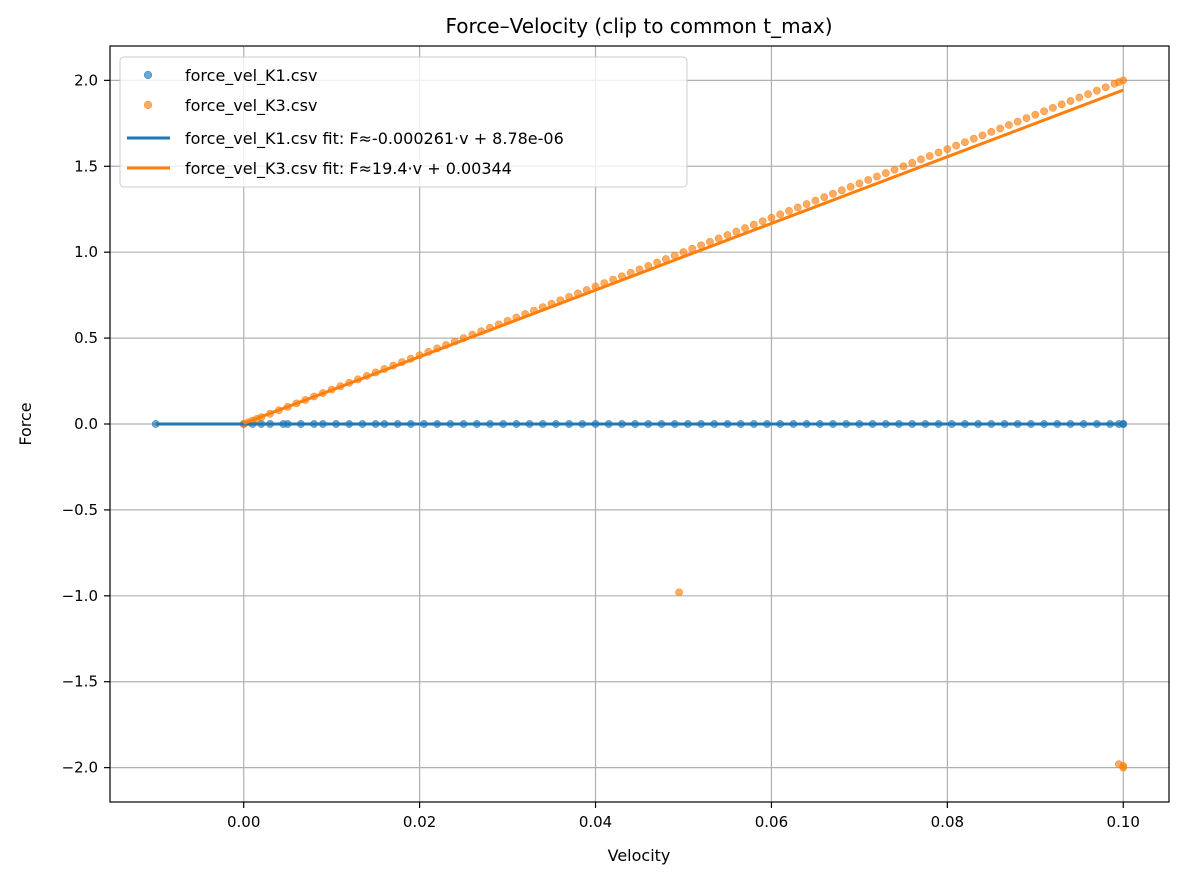 Image resolution: width=1184 pixels, height=881 pixels. What do you see at coordinates (639, 855) in the screenshot?
I see `x-axis-label: Velocity` at bounding box center [639, 855].